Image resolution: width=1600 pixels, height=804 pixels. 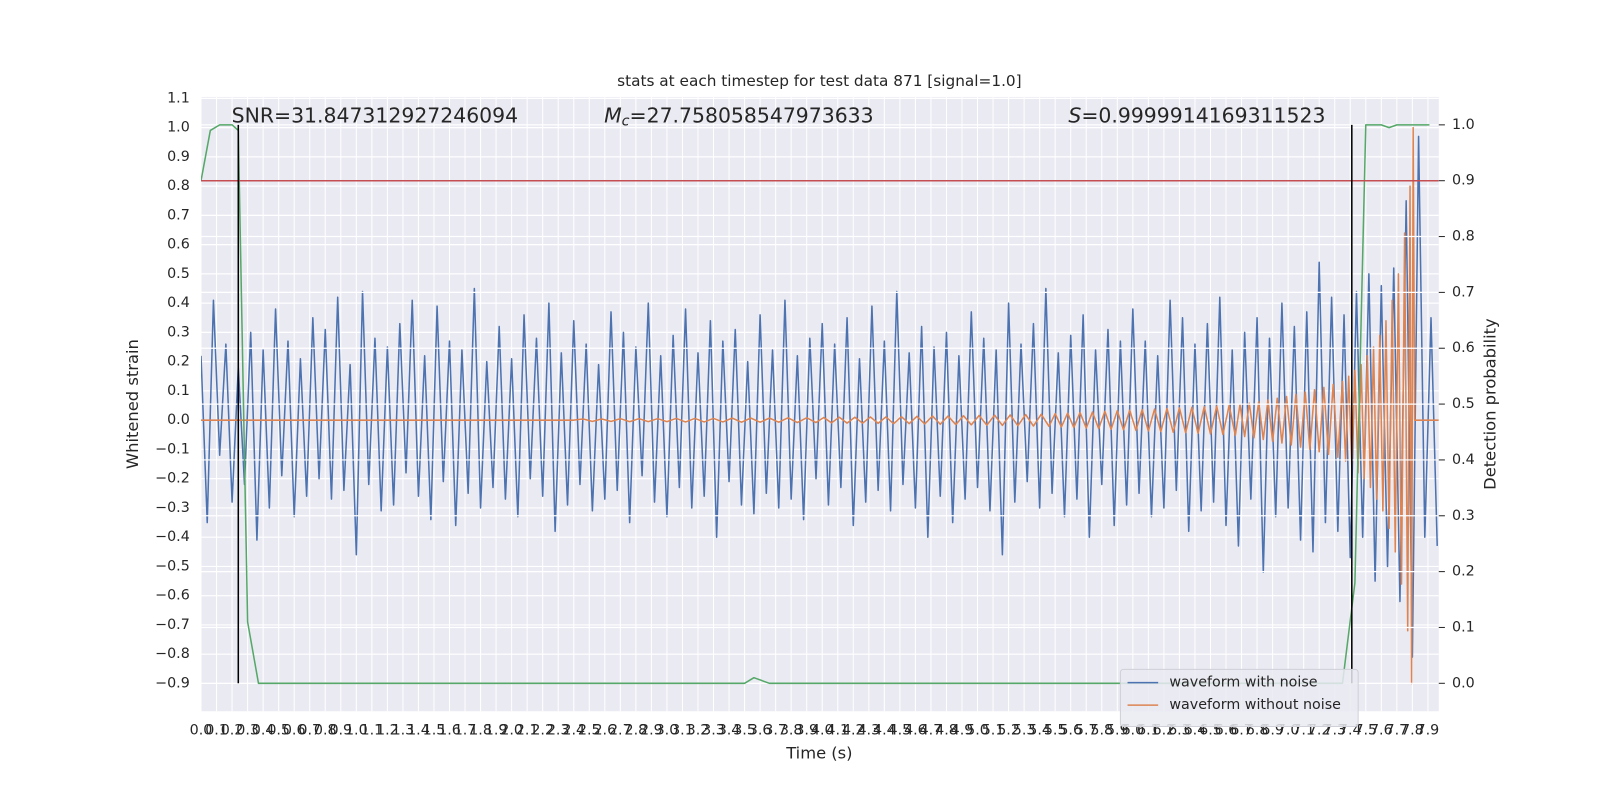 I want to click on x-tick-label: 1.4, so click(x=418, y=731).